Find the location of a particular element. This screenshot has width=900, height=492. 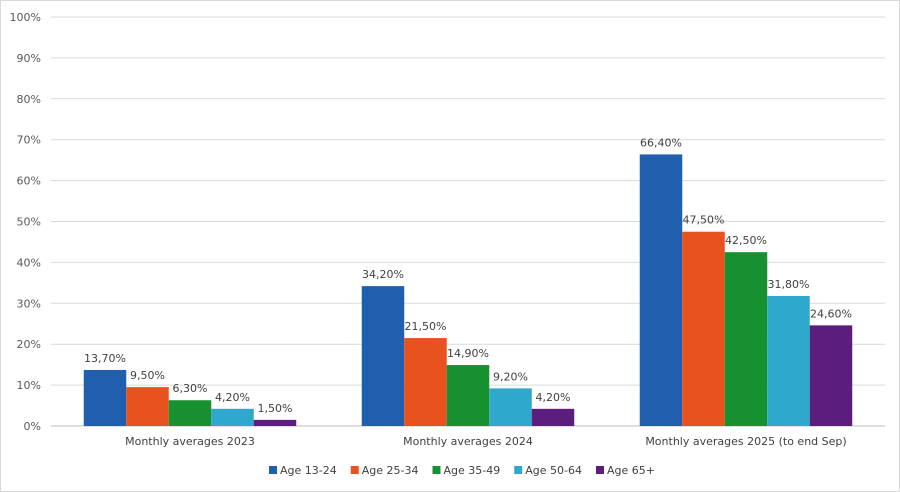

y-tick-label: 40% is located at coordinates (29, 262).